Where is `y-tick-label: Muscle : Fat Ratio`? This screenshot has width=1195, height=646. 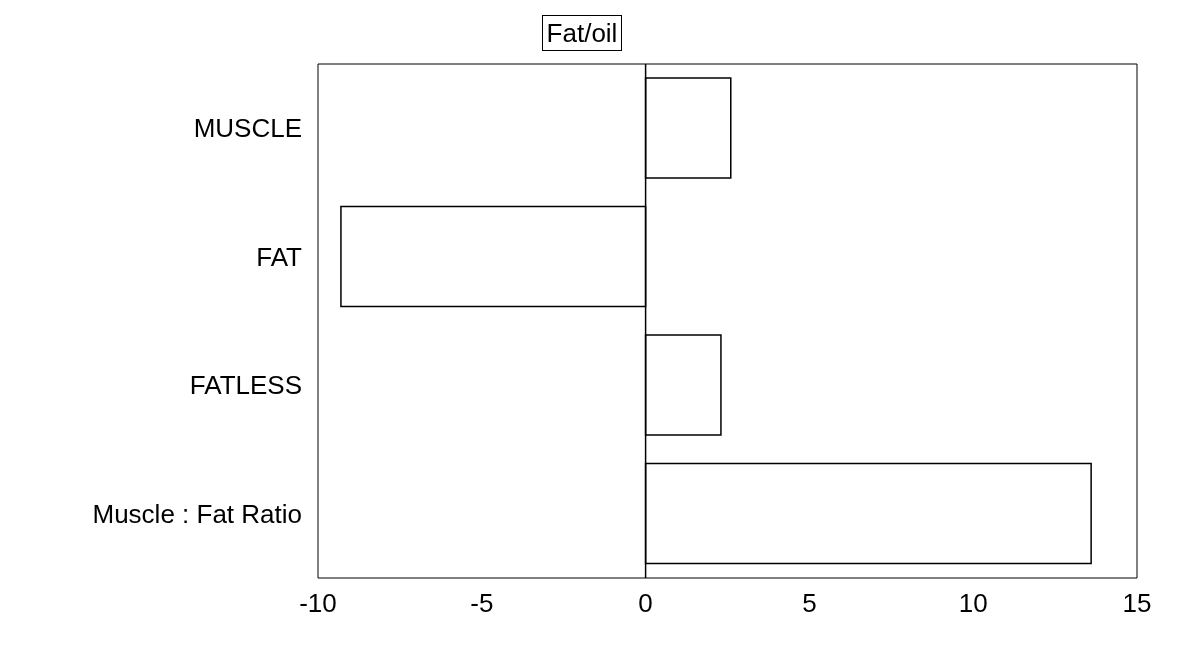 y-tick-label: Muscle : Fat Ratio is located at coordinates (197, 513).